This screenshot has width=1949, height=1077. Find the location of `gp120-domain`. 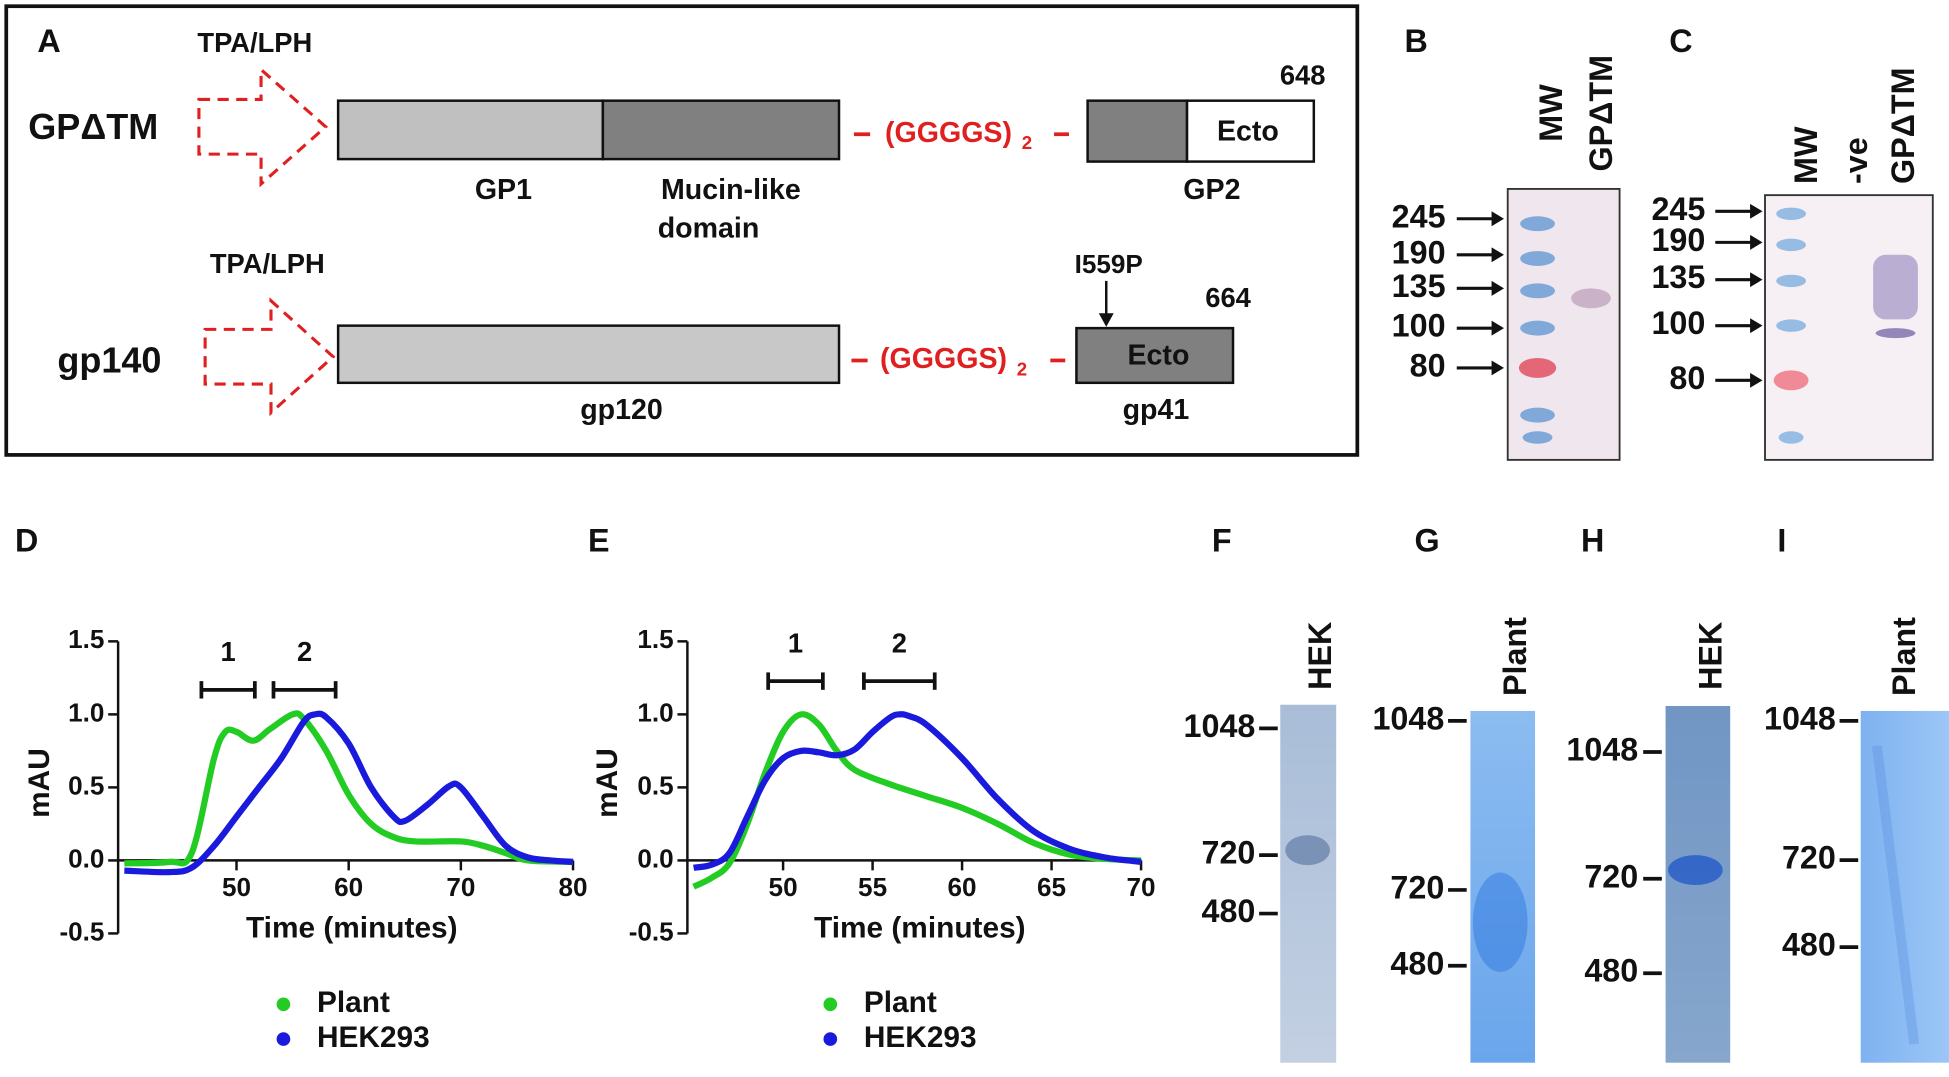

gp120-domain is located at coordinates (588, 354).